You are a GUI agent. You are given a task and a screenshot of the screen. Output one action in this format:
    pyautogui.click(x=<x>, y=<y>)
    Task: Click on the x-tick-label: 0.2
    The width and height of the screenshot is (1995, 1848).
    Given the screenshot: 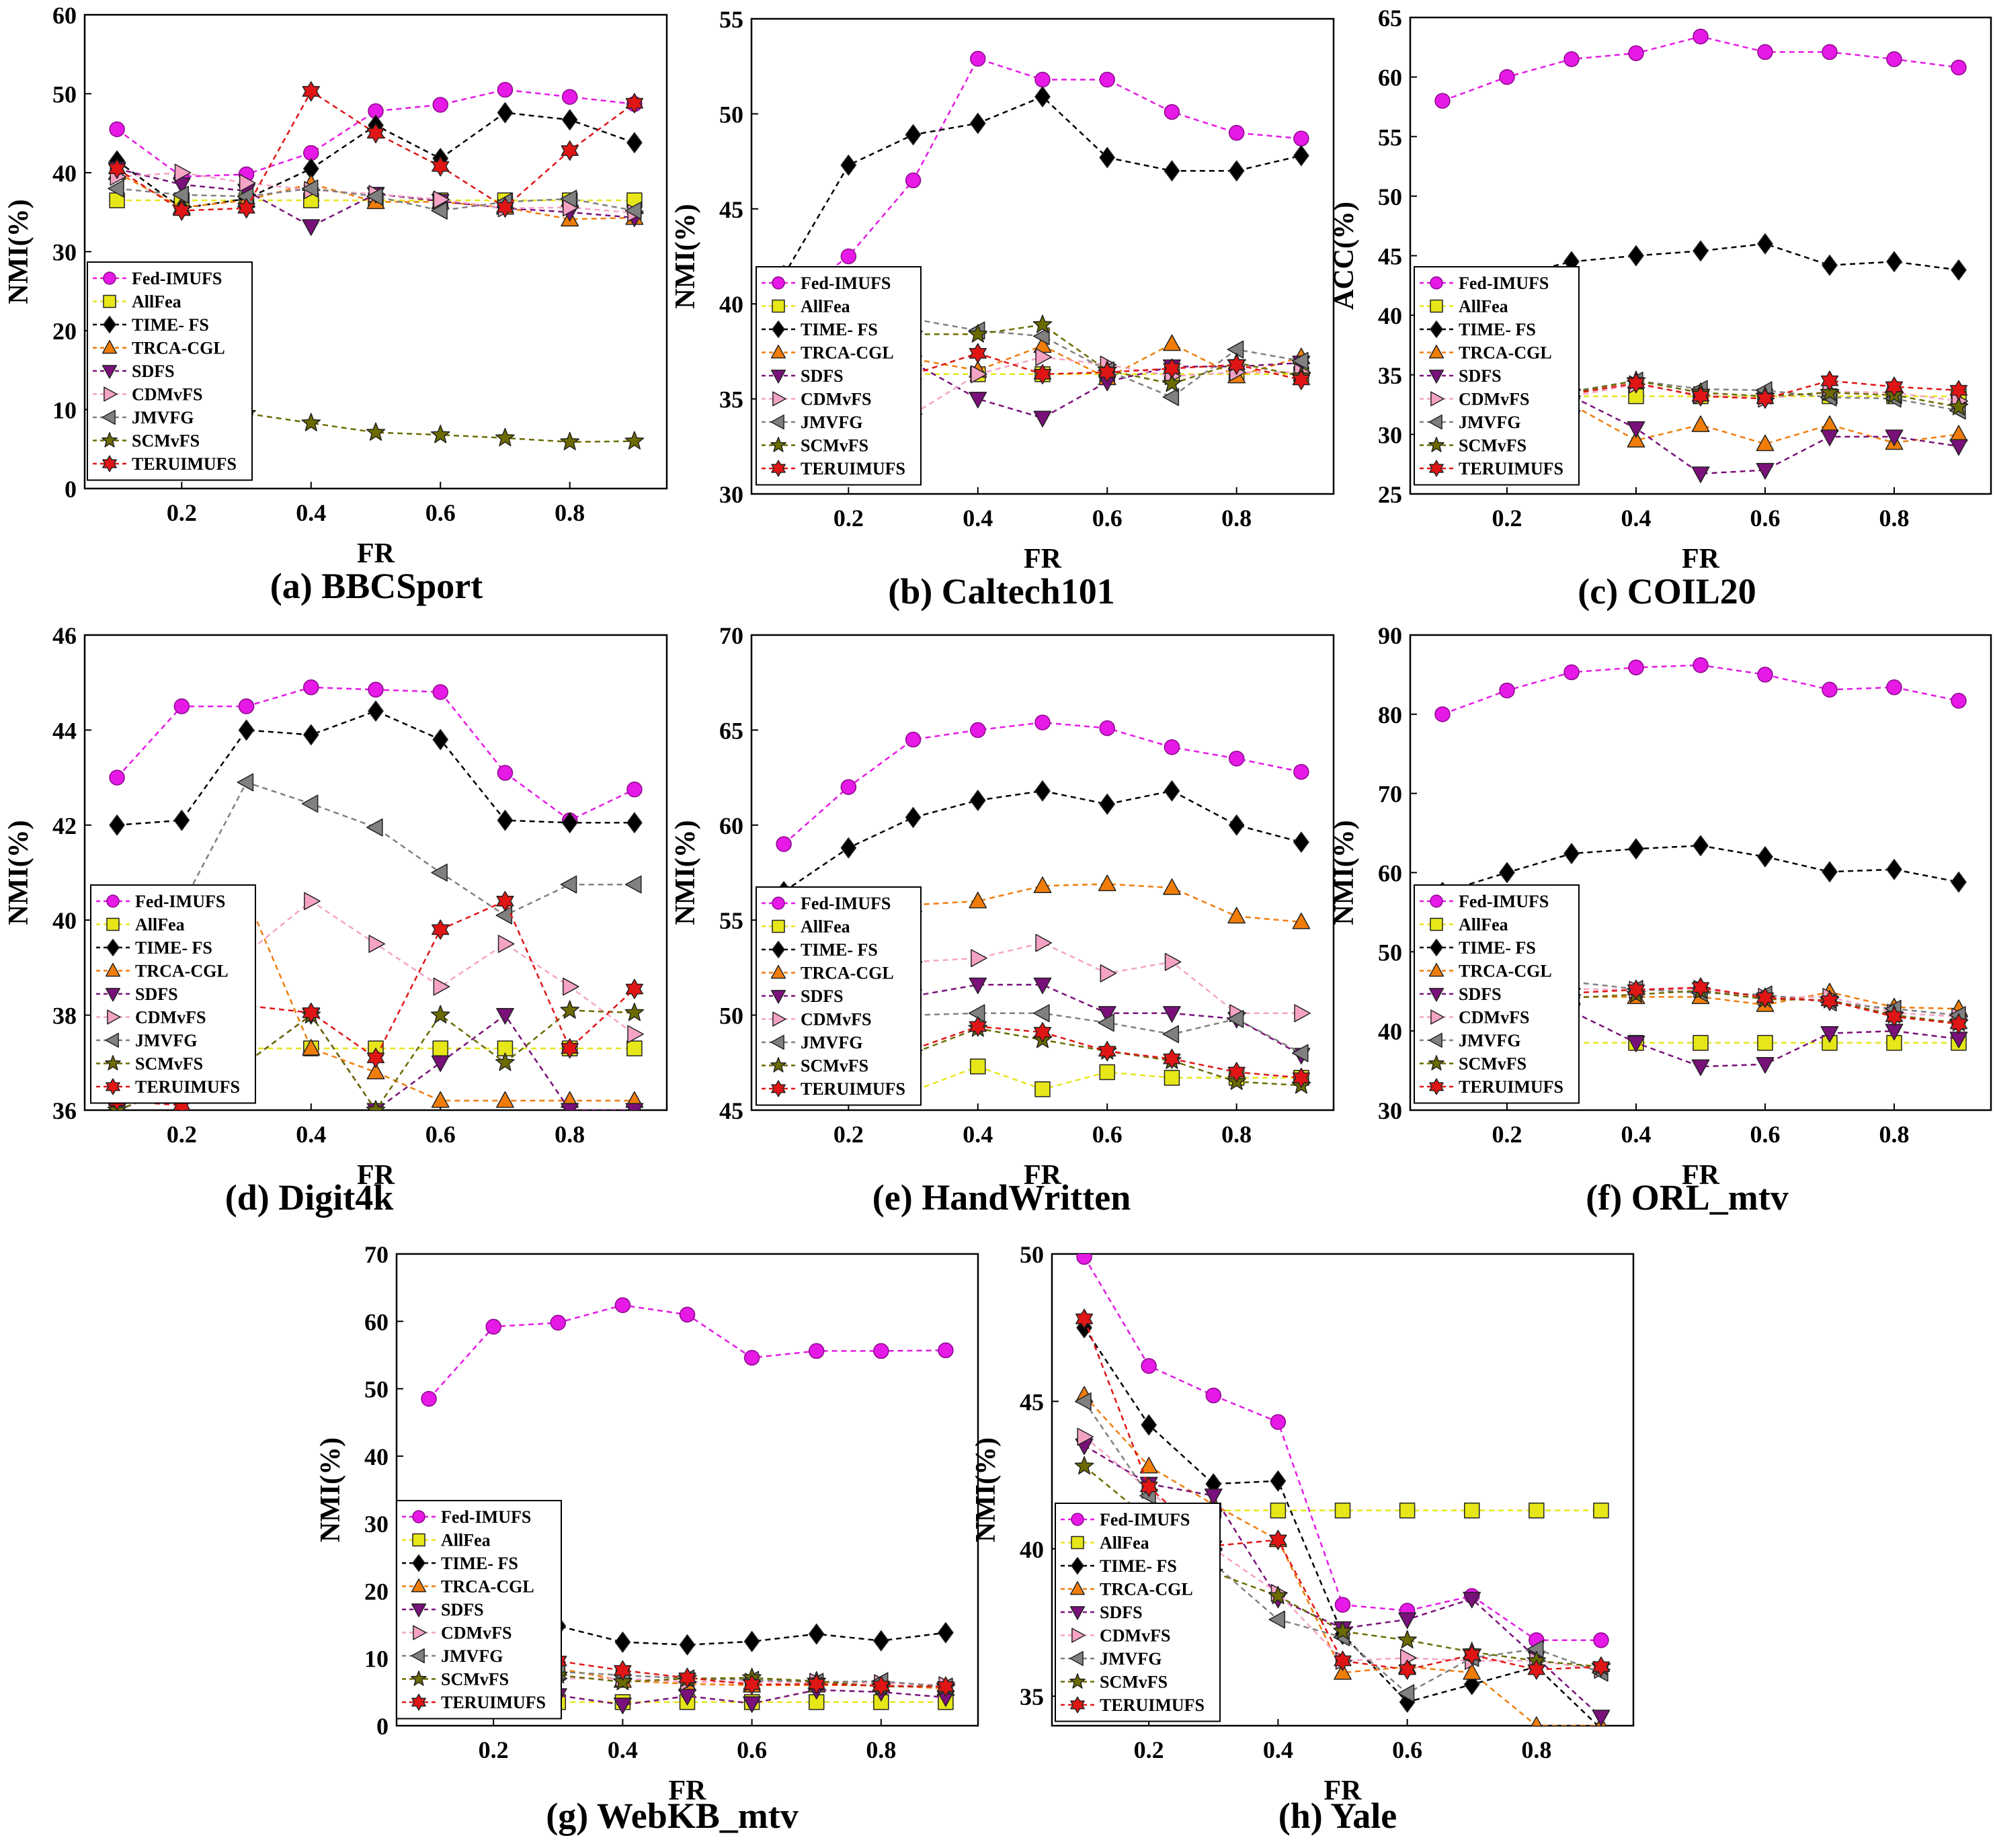 What is the action you would take?
    pyautogui.click(x=1149, y=1750)
    